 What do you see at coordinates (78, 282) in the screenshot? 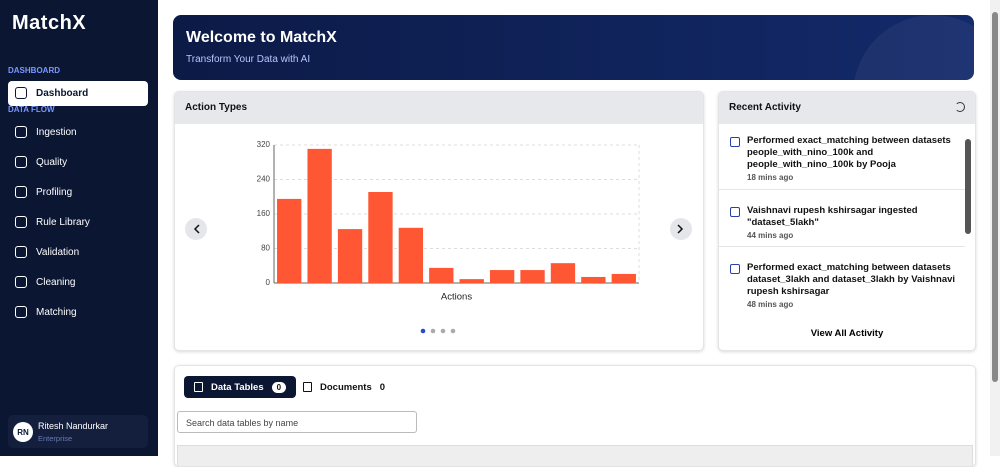
I see `nav-item: Cleaning` at bounding box center [78, 282].